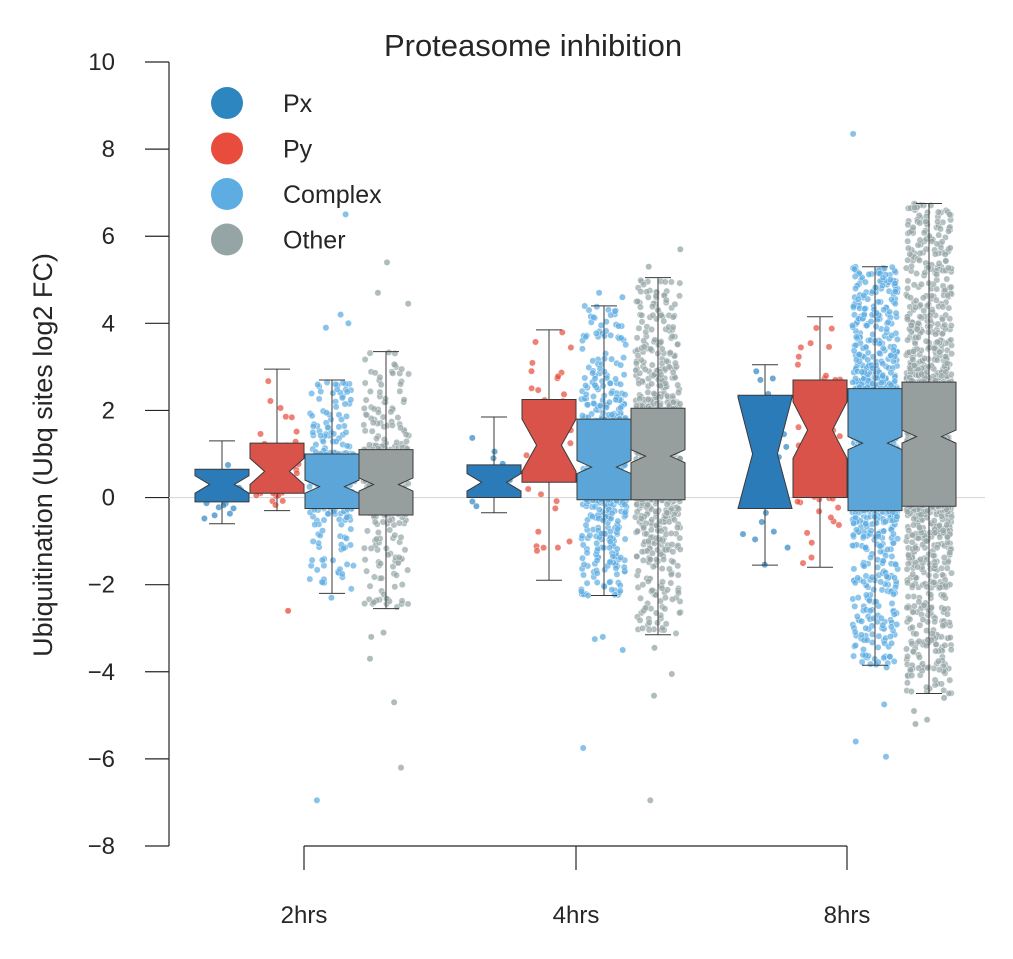 The width and height of the screenshot is (1013, 959). I want to click on x-tick-label: 2hrs, so click(304, 915).